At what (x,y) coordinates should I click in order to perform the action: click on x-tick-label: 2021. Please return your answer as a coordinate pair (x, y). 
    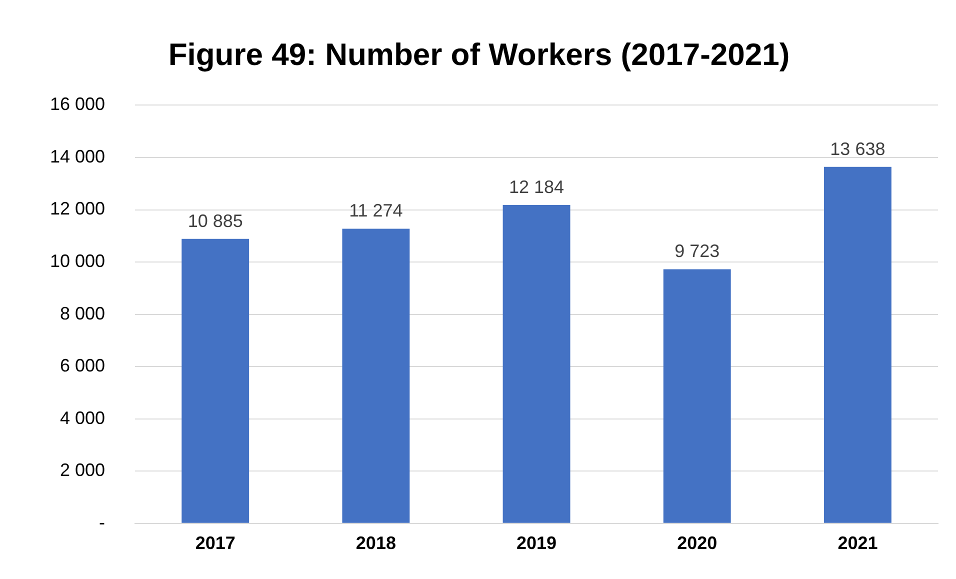
    Looking at the image, I should click on (858, 543).